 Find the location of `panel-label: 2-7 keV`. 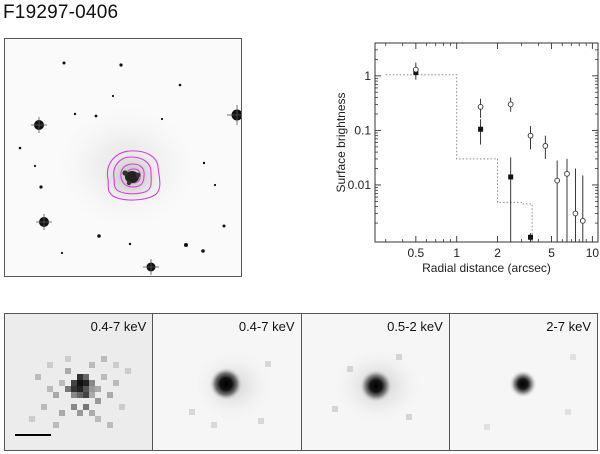

panel-label: 2-7 keV is located at coordinates (568, 326).